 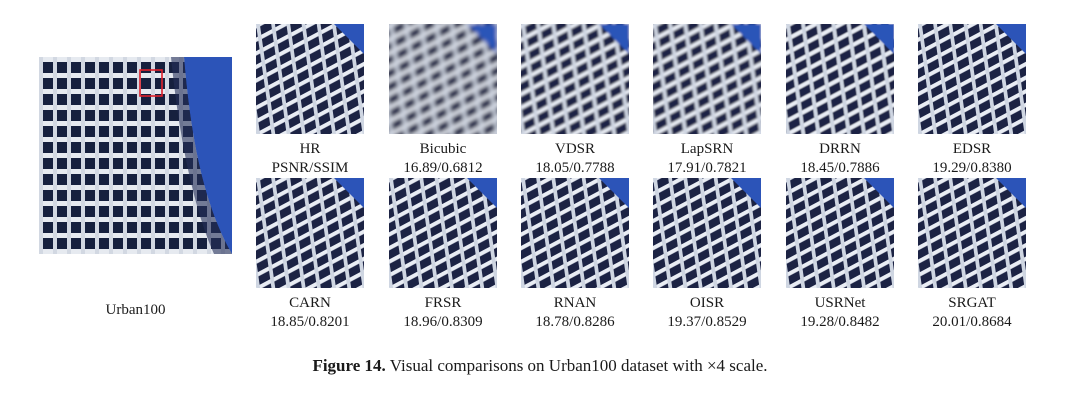 What do you see at coordinates (443, 313) in the screenshot?
I see `caption-frsr: FRSR 18.96/0.8309` at bounding box center [443, 313].